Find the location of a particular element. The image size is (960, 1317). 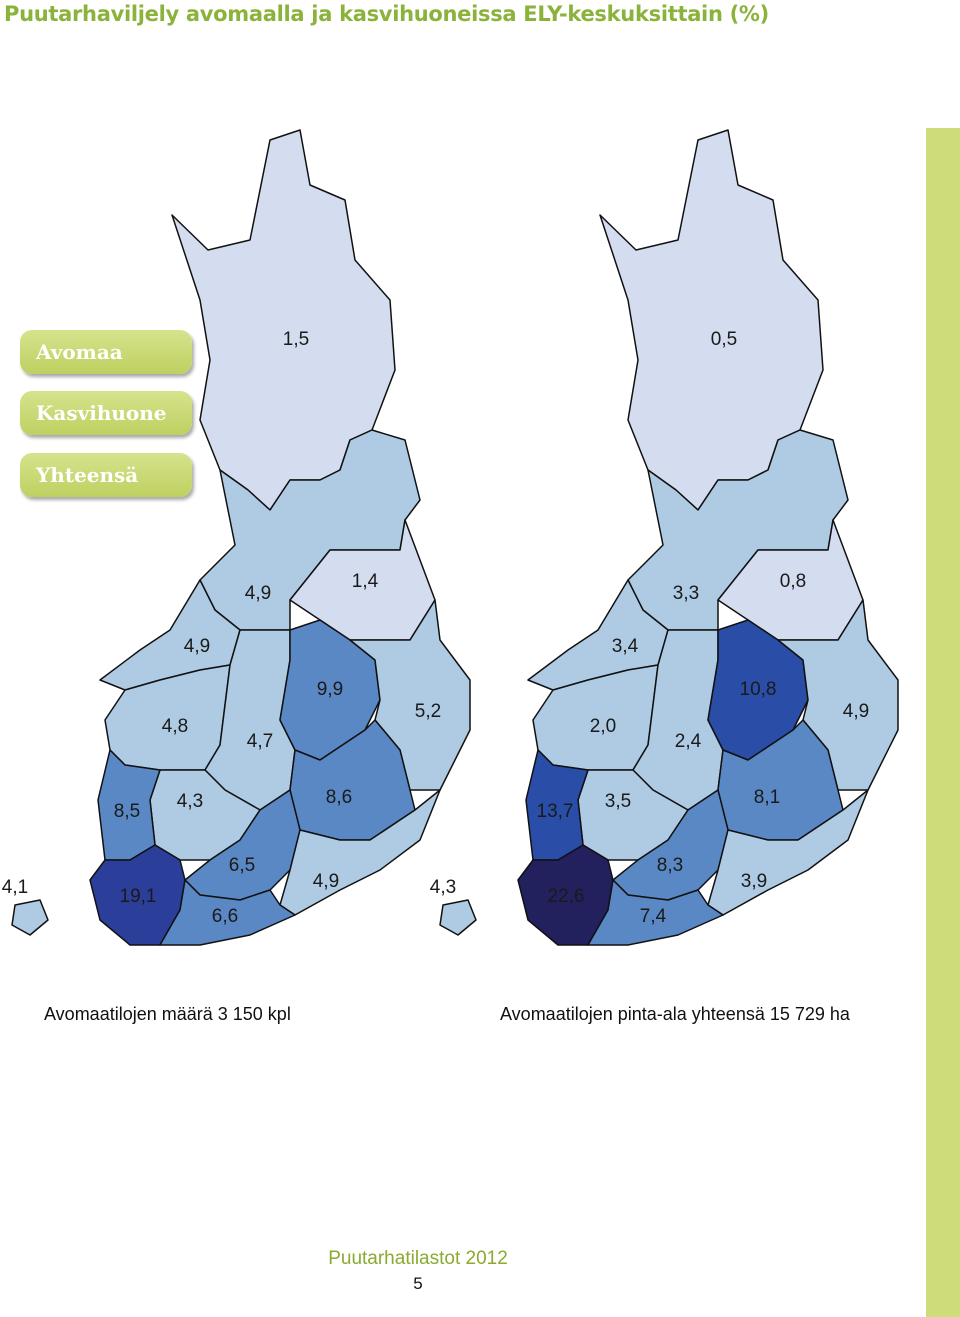

region-label: 8,3 is located at coordinates (670, 865).